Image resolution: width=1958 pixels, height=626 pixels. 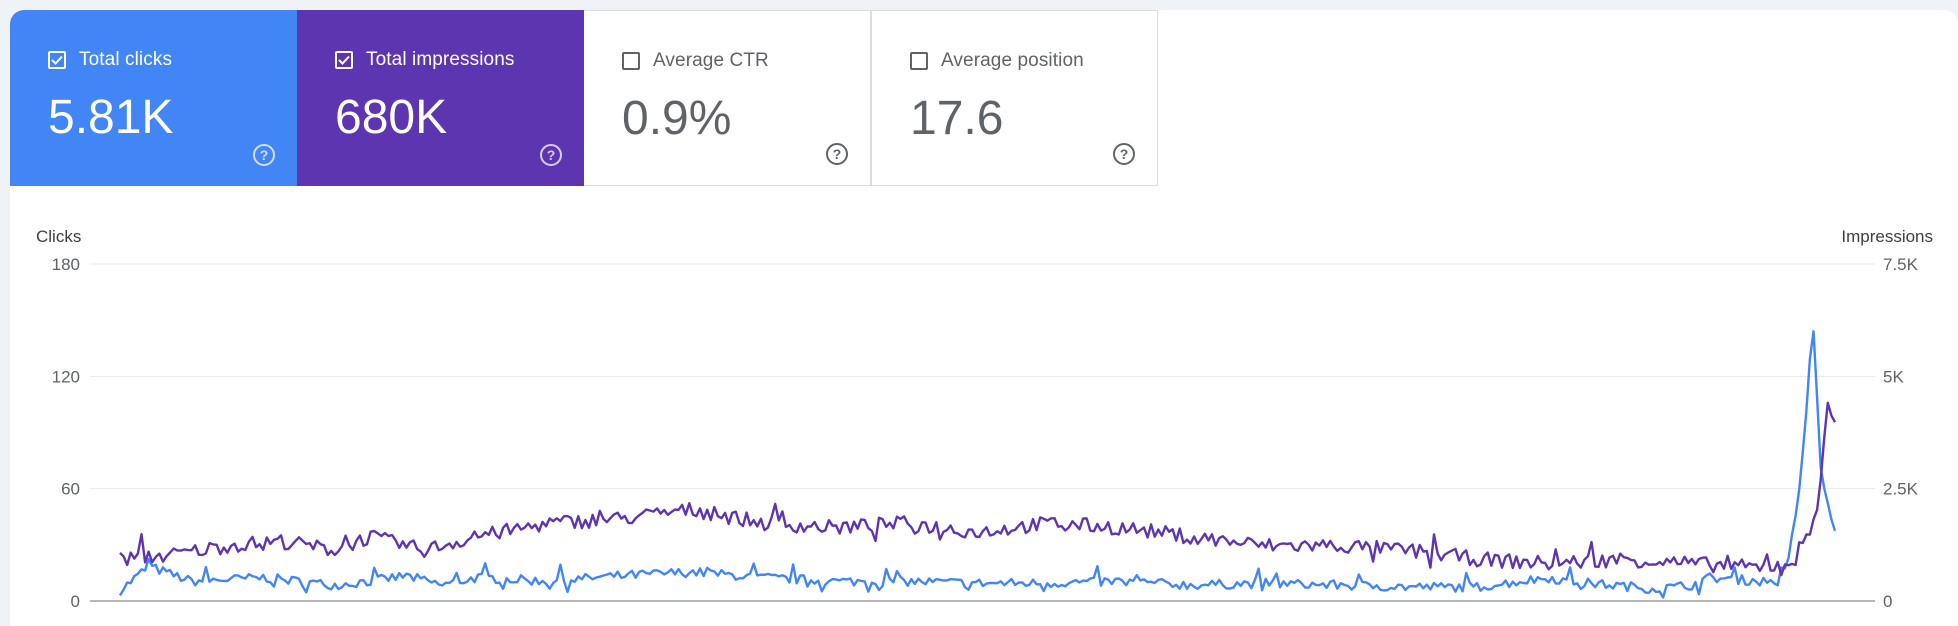 What do you see at coordinates (1014, 98) in the screenshot?
I see `average-position-card: Average position 17.6 ?` at bounding box center [1014, 98].